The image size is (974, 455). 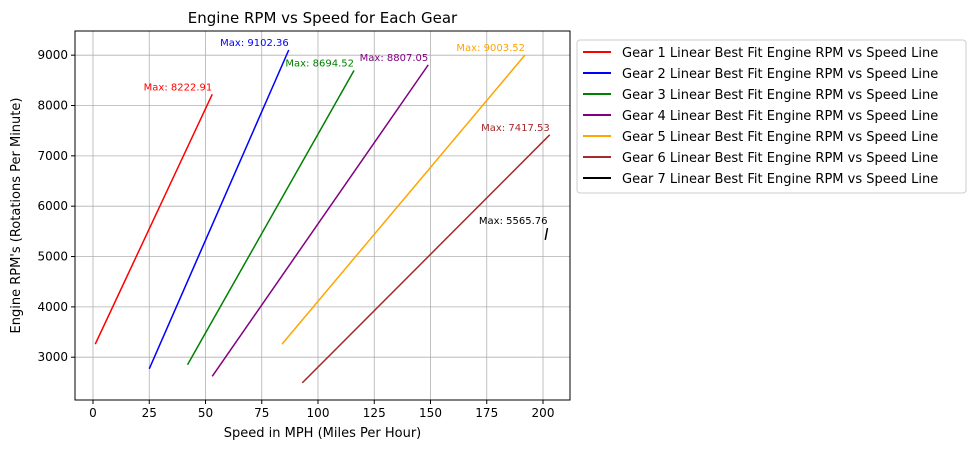 I want to click on x-tick-label: 50, so click(x=205, y=413).